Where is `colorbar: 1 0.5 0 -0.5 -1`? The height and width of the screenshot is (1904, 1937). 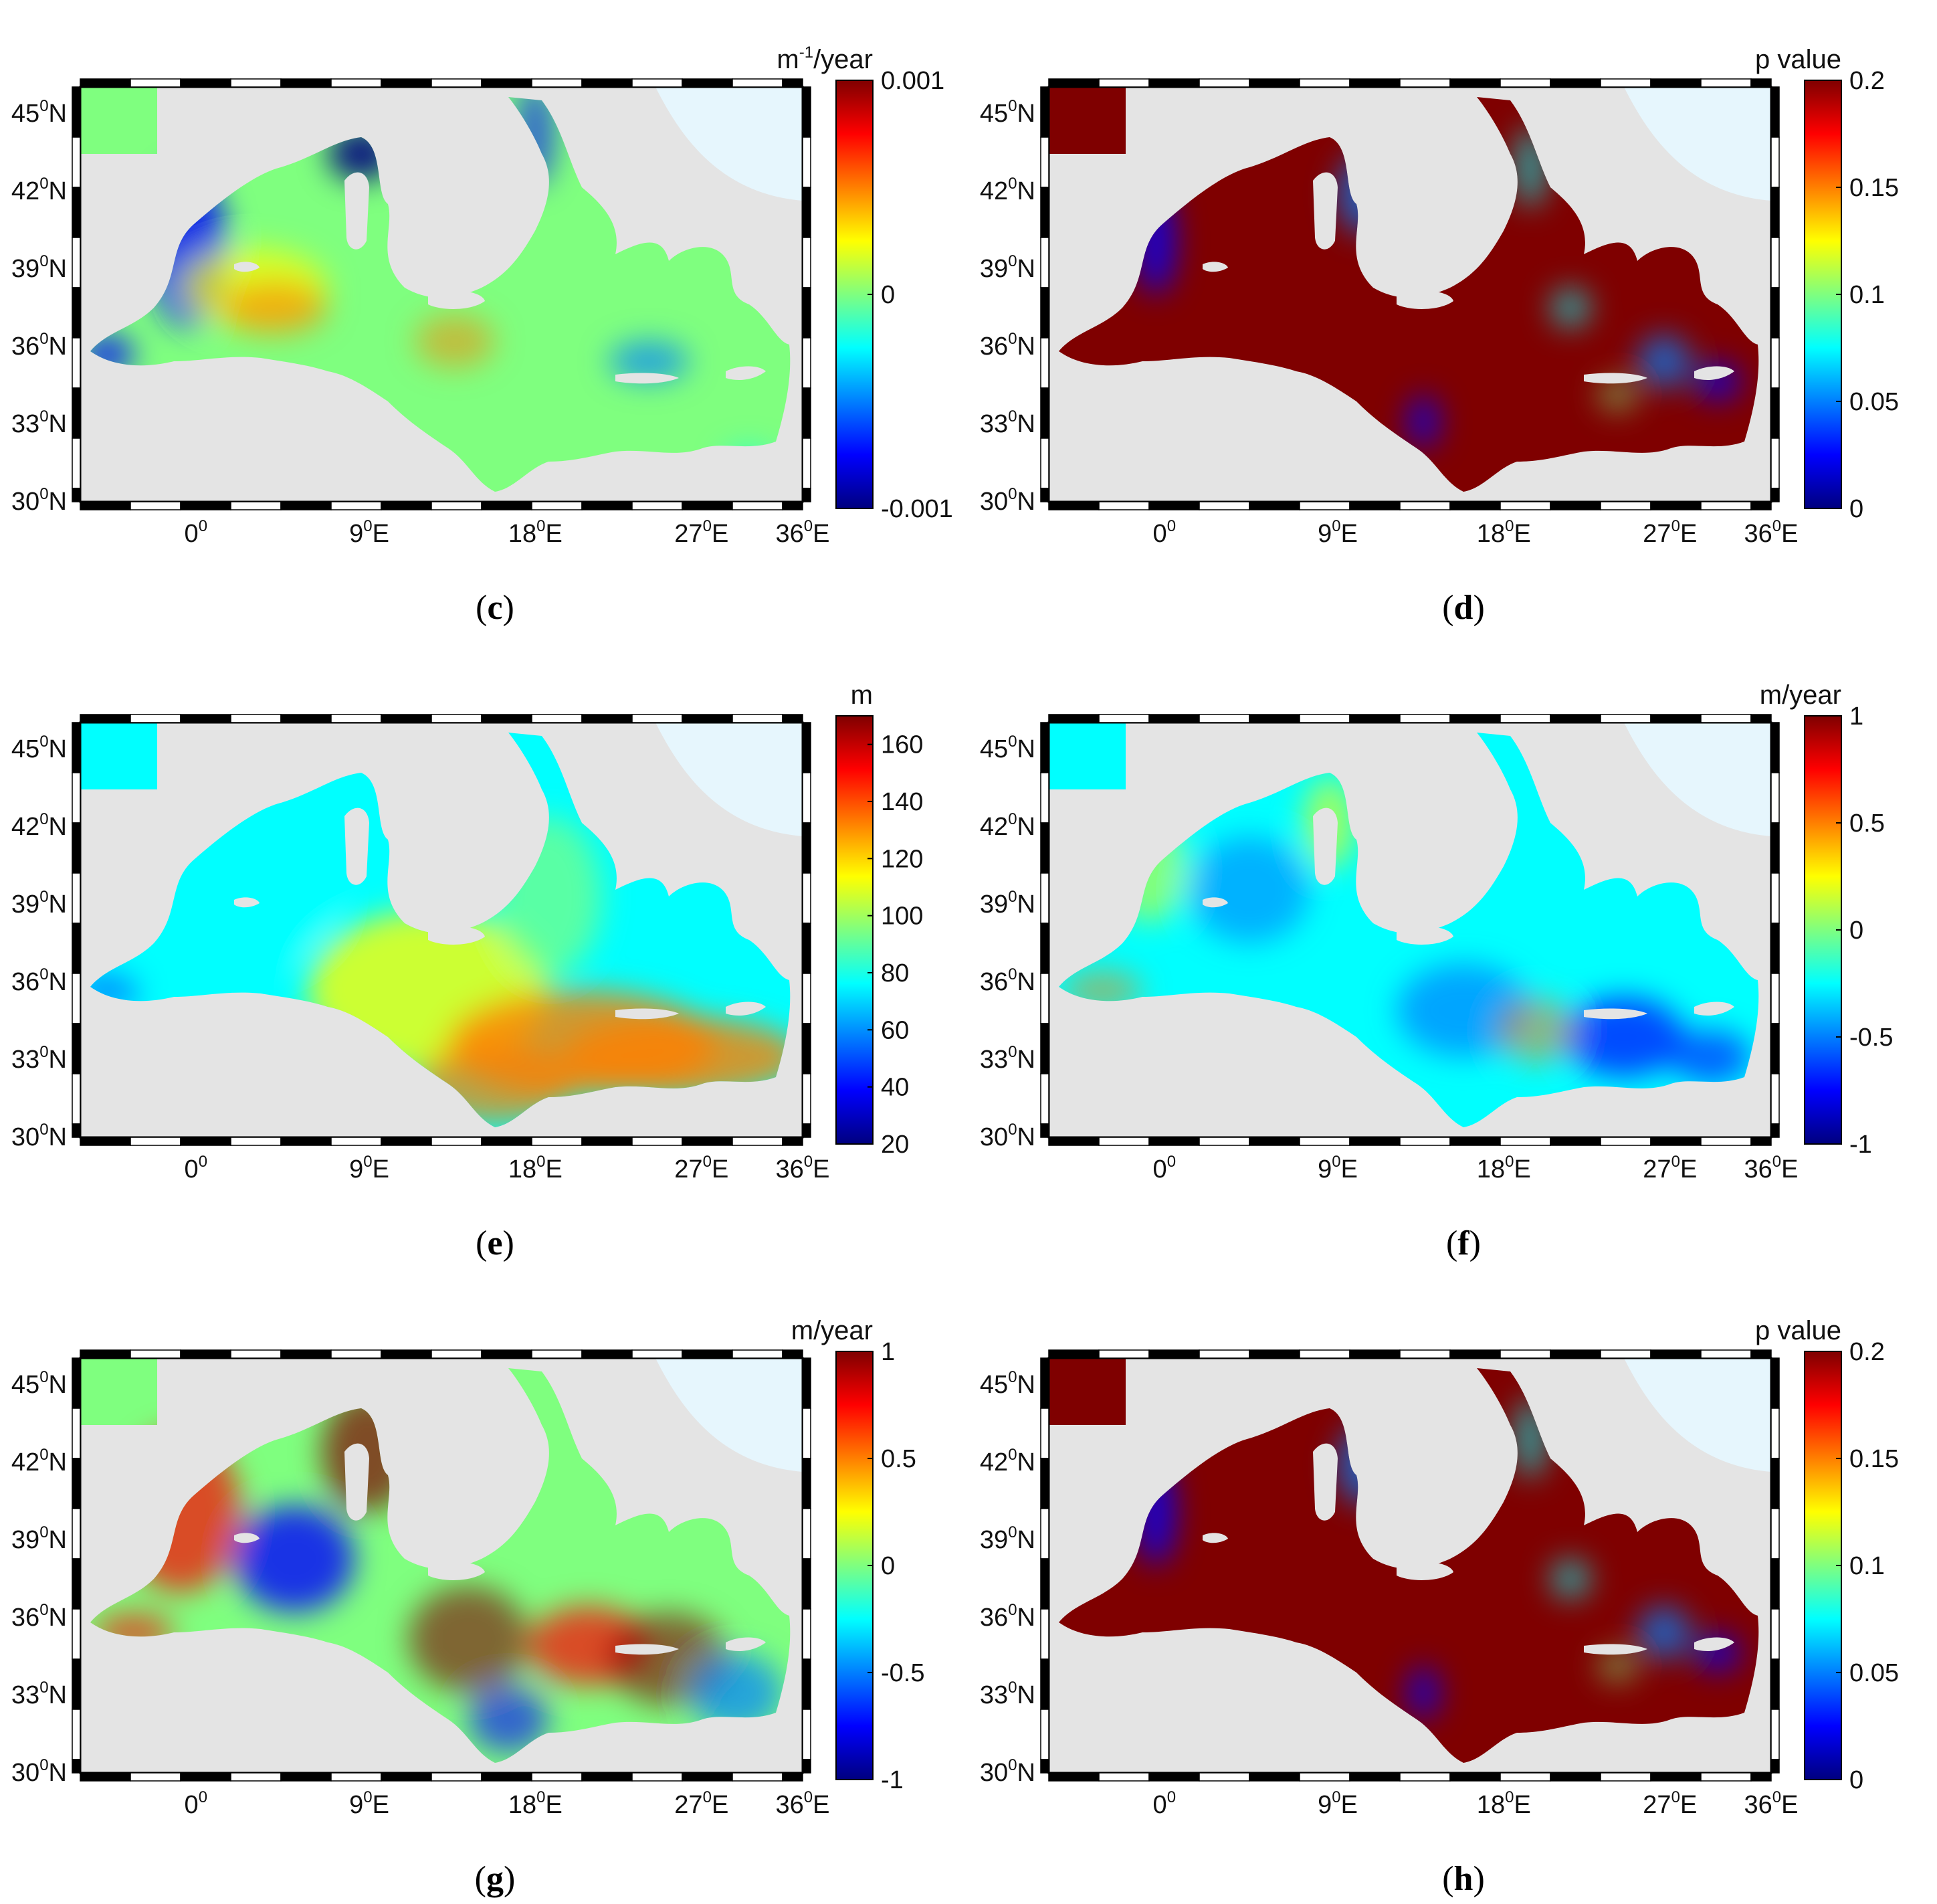
colorbar: 1 0.5 0 -0.5 -1 is located at coordinates (1849, 930).